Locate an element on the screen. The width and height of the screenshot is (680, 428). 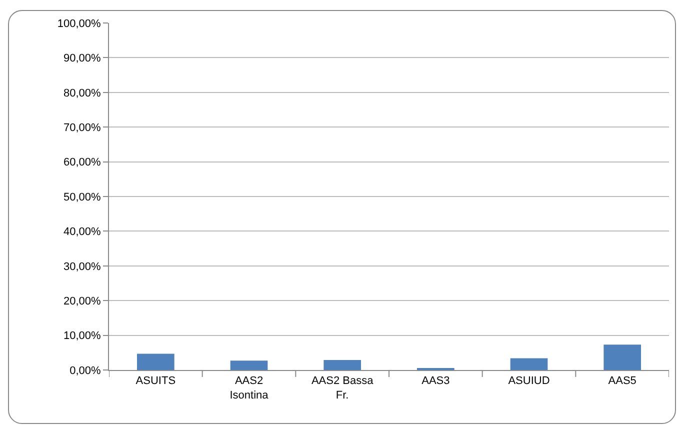
y-tick-label: 60,00% is located at coordinates (82, 162).